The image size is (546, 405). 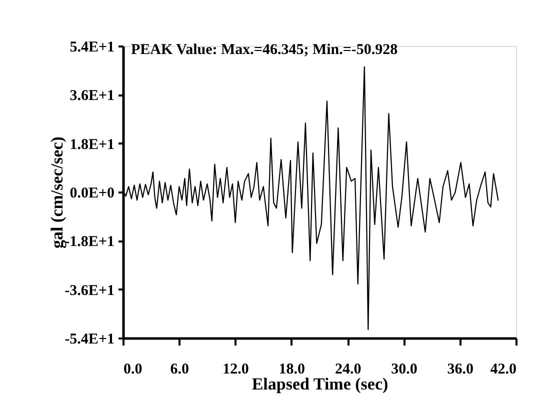 I want to click on x-tick-label: 12.0, so click(x=235, y=370).